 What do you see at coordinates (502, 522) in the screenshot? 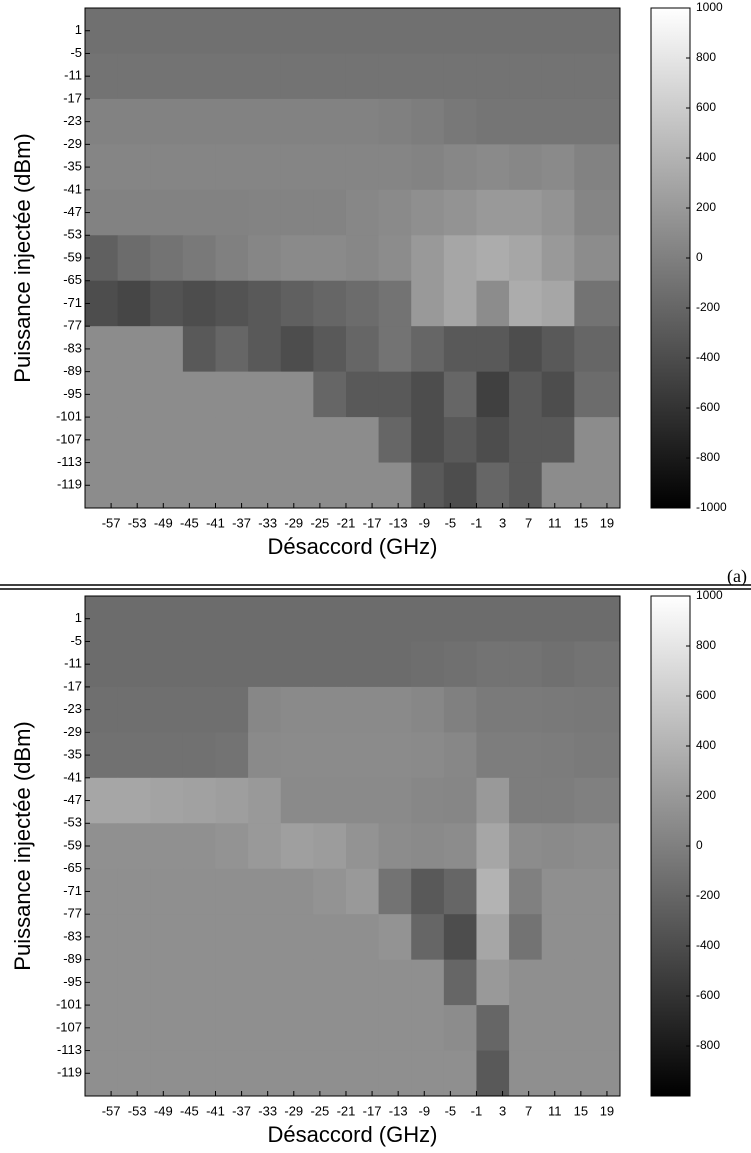
I see `x-tick-label: 3` at bounding box center [502, 522].